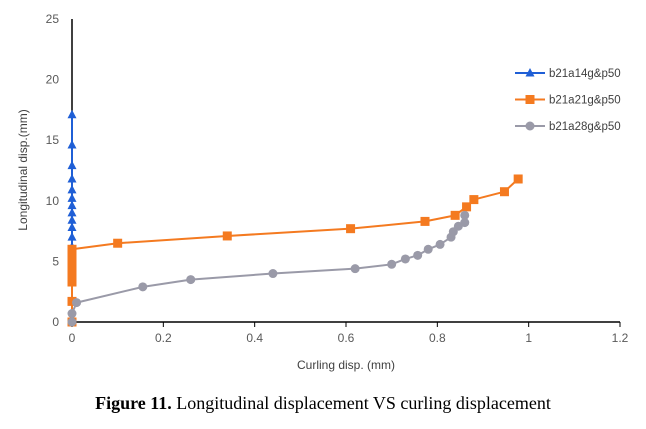  Describe the element at coordinates (585, 127) in the screenshot. I see `legend-label: b21a28g&p50` at that location.